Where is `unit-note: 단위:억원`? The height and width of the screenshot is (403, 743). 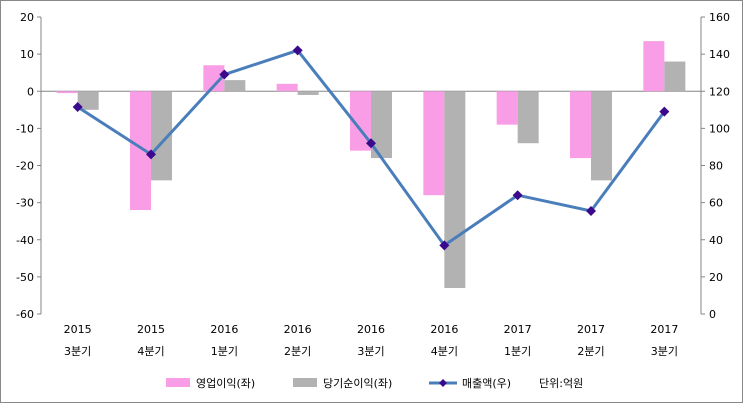
unit-note: 단위:억원 is located at coordinates (561, 383).